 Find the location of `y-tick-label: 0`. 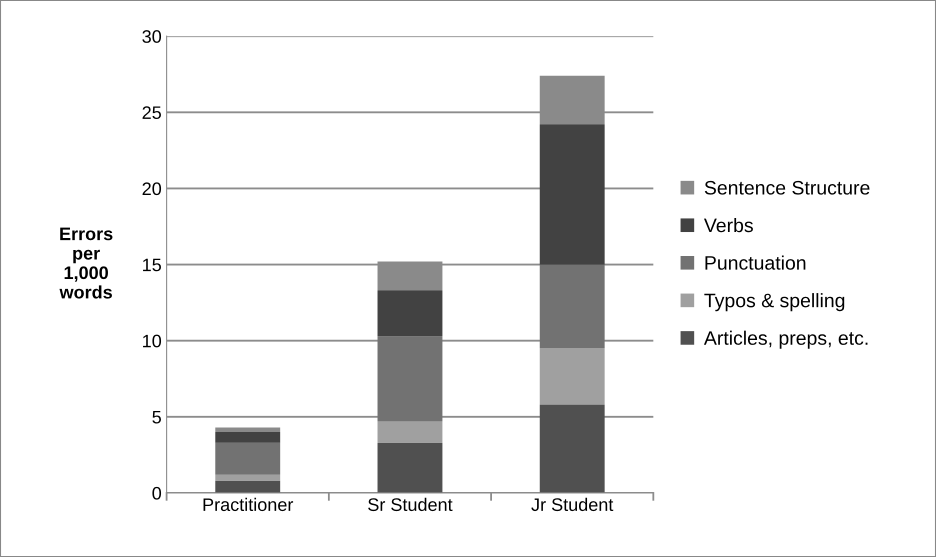

y-tick-label: 0 is located at coordinates (157, 493).